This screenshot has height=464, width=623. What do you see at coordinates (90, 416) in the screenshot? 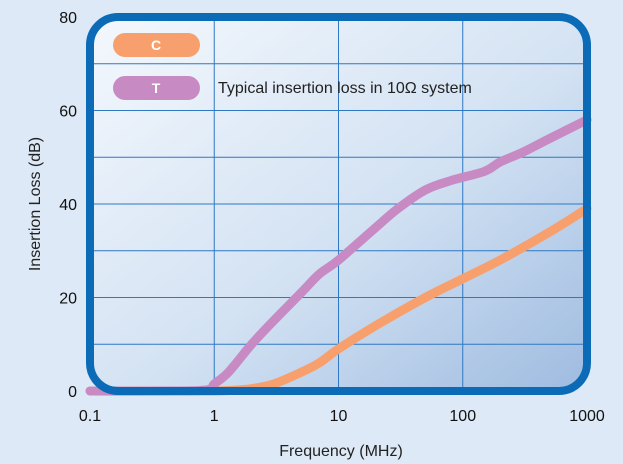
I see `x-tick-label: 0.1` at bounding box center [90, 416].